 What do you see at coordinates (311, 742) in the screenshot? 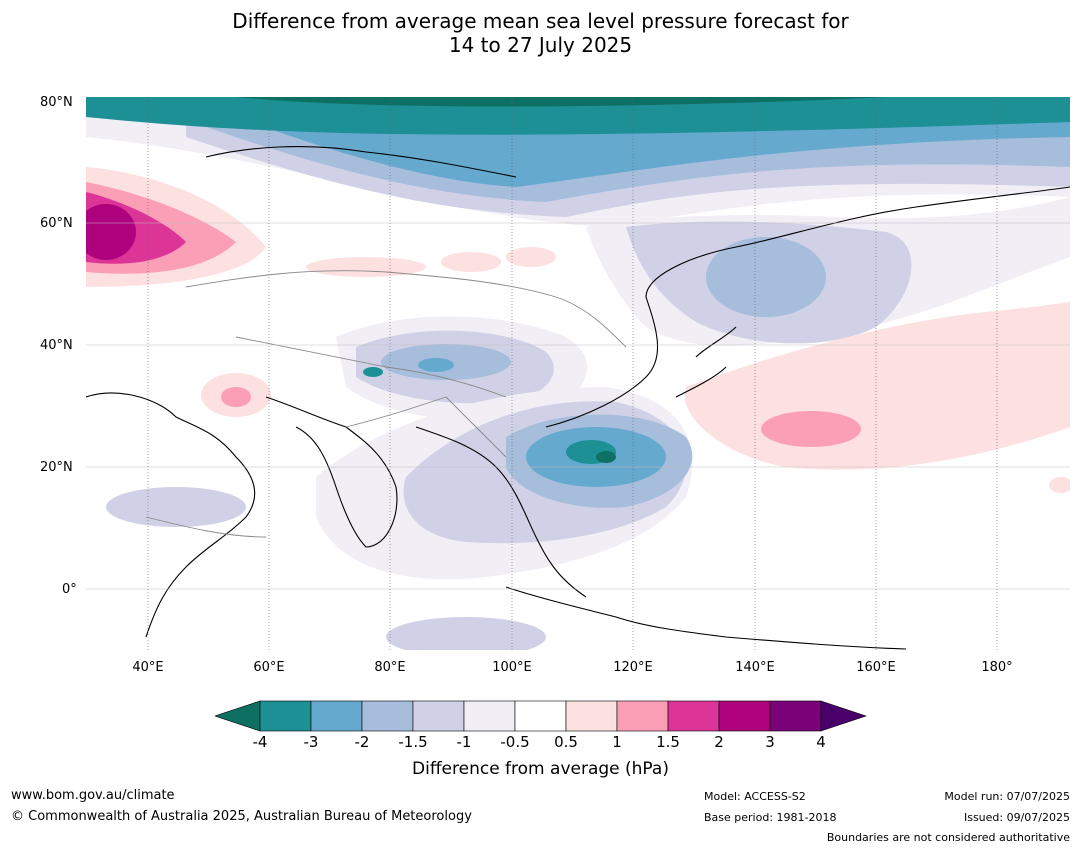
I see `colorbar-tick-label: -3` at bounding box center [311, 742].